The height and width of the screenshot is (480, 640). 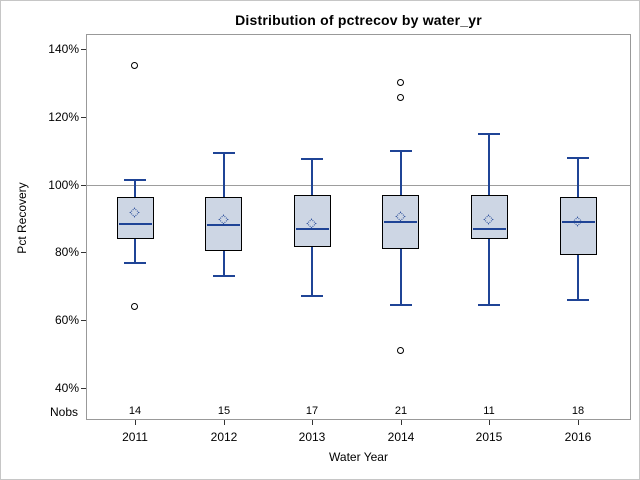 What do you see at coordinates (63, 185) in the screenshot?
I see `y-tick-label: 100%` at bounding box center [63, 185].